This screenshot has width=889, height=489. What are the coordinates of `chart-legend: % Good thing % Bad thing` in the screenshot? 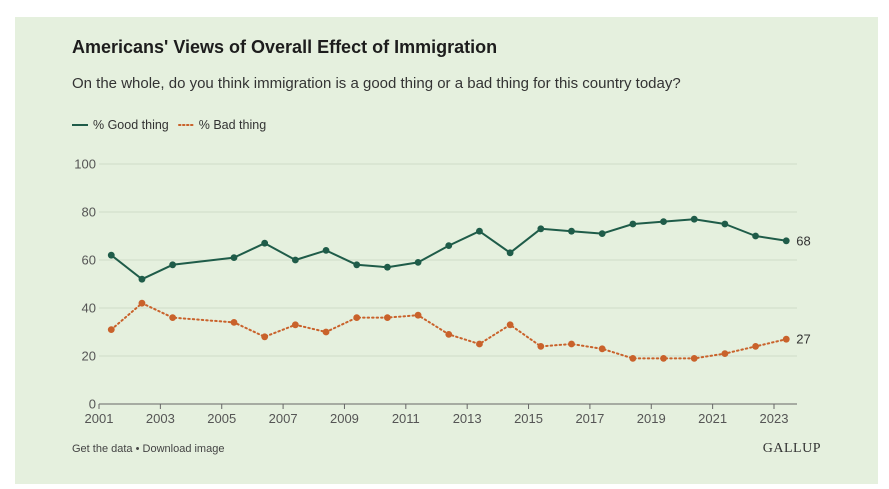 It's located at (173, 125).